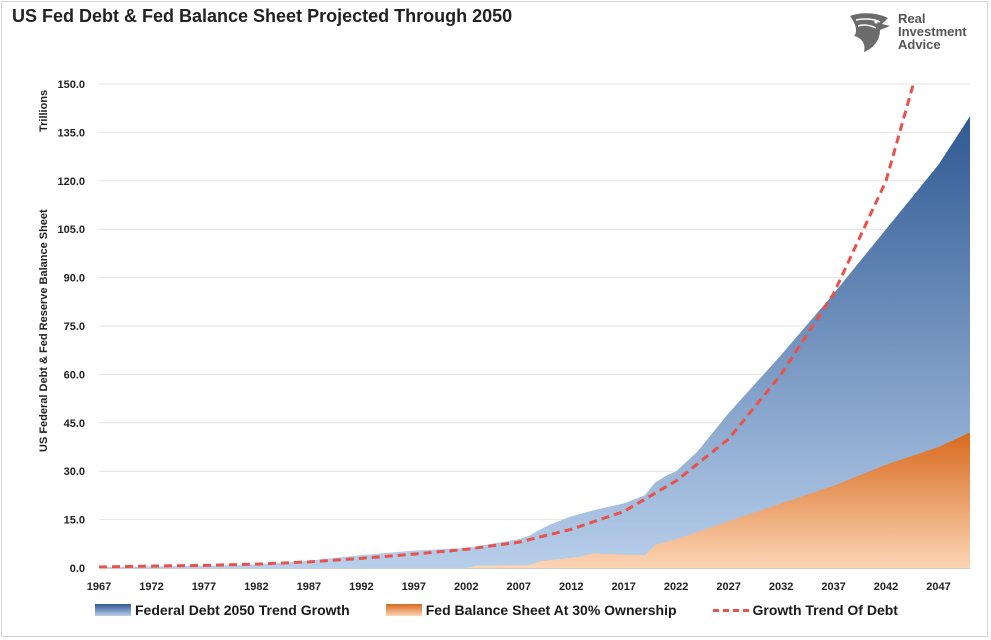 Image resolution: width=991 pixels, height=640 pixels. I want to click on legend-item-trend: Growth Trend Of Debt, so click(805, 610).